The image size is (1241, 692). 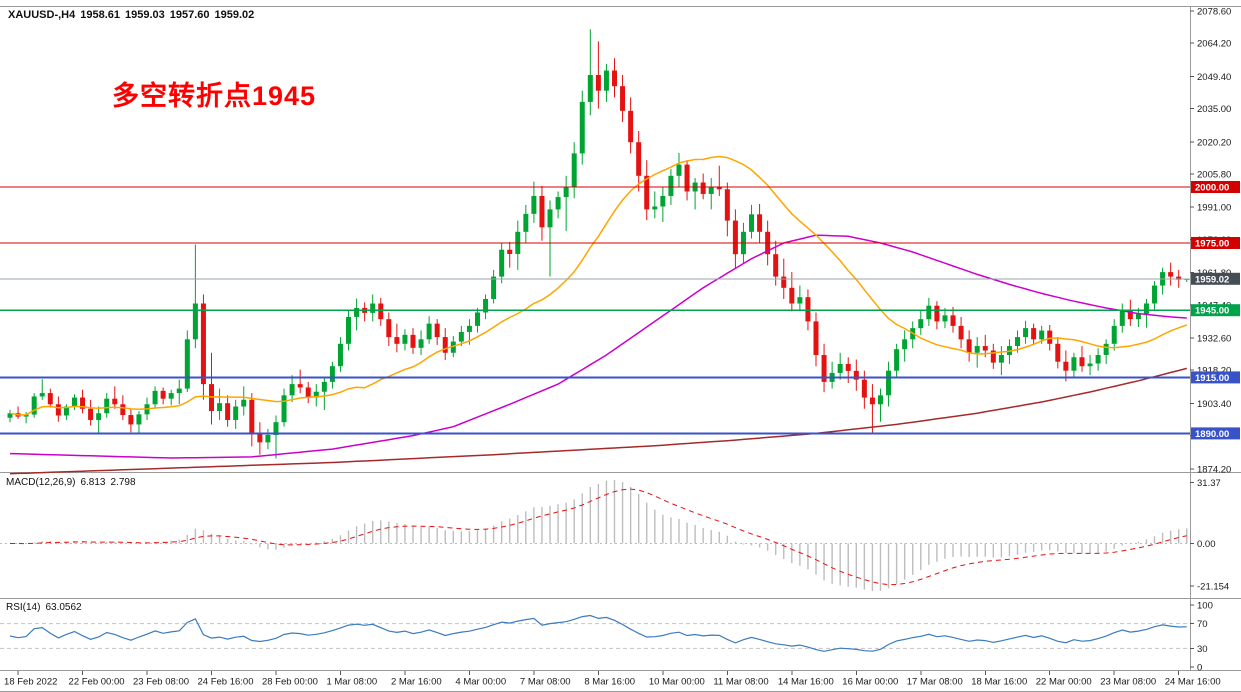 What do you see at coordinates (740, 682) in the screenshot?
I see `time-axis-label: 11 Mar 08:00` at bounding box center [740, 682].